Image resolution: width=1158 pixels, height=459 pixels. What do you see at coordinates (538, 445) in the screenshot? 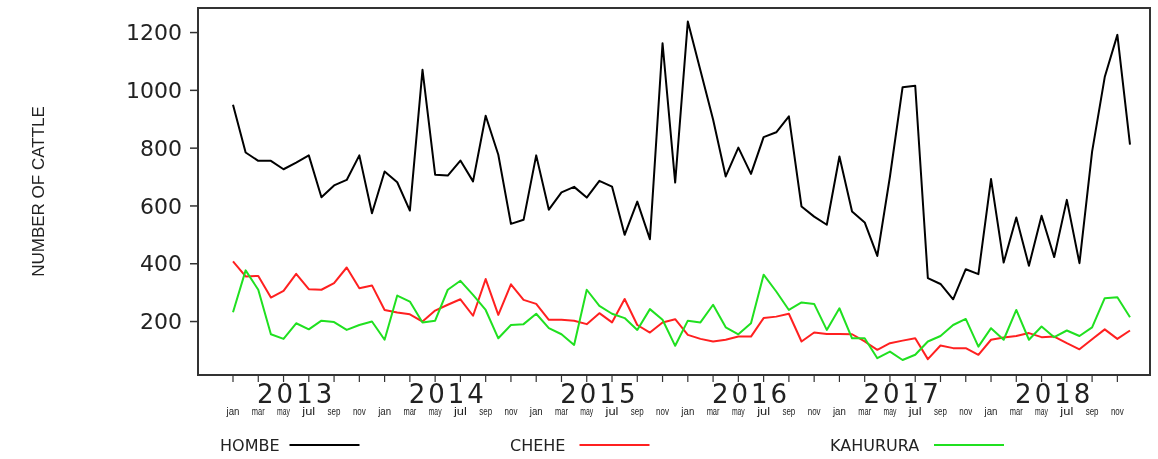
I see `legend-label: CHEHE` at bounding box center [538, 445].